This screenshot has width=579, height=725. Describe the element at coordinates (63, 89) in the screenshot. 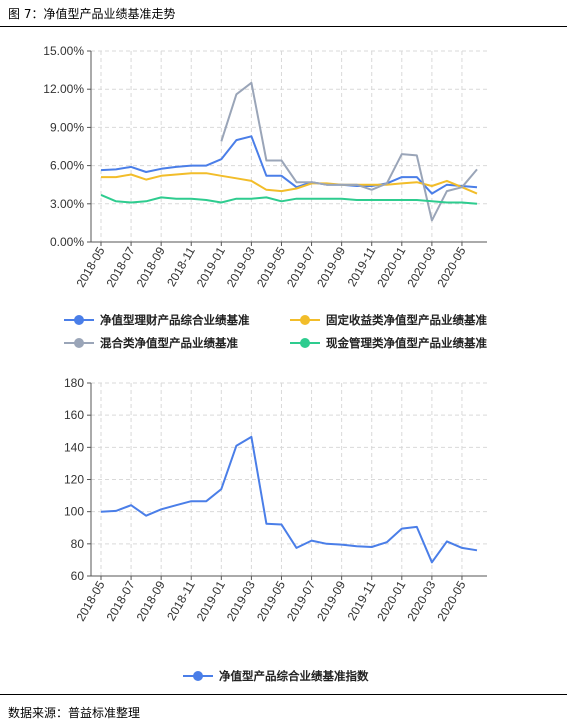

I see `chart1-y-tick-label: 12.00%` at that location.